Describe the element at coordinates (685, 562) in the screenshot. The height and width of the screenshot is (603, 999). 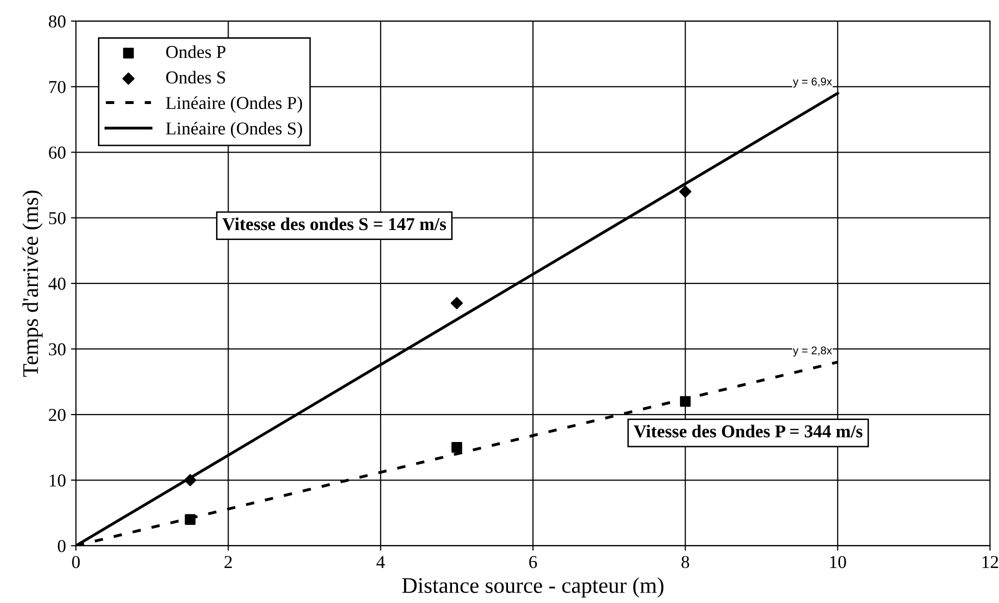
I see `x-tick-label: 8` at that location.